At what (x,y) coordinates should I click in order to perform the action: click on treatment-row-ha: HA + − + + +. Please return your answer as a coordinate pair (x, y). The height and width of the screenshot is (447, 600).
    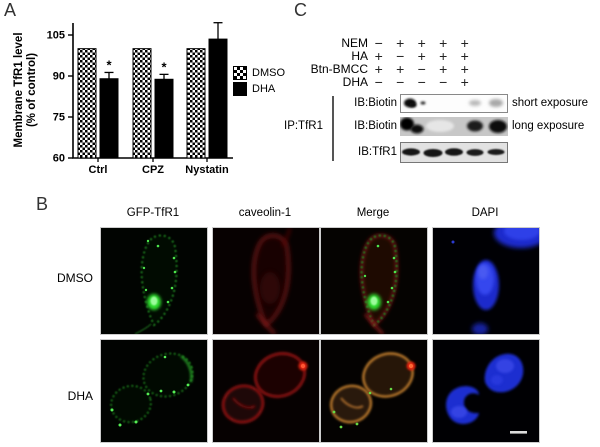
    Looking at the image, I should click on (378, 55).